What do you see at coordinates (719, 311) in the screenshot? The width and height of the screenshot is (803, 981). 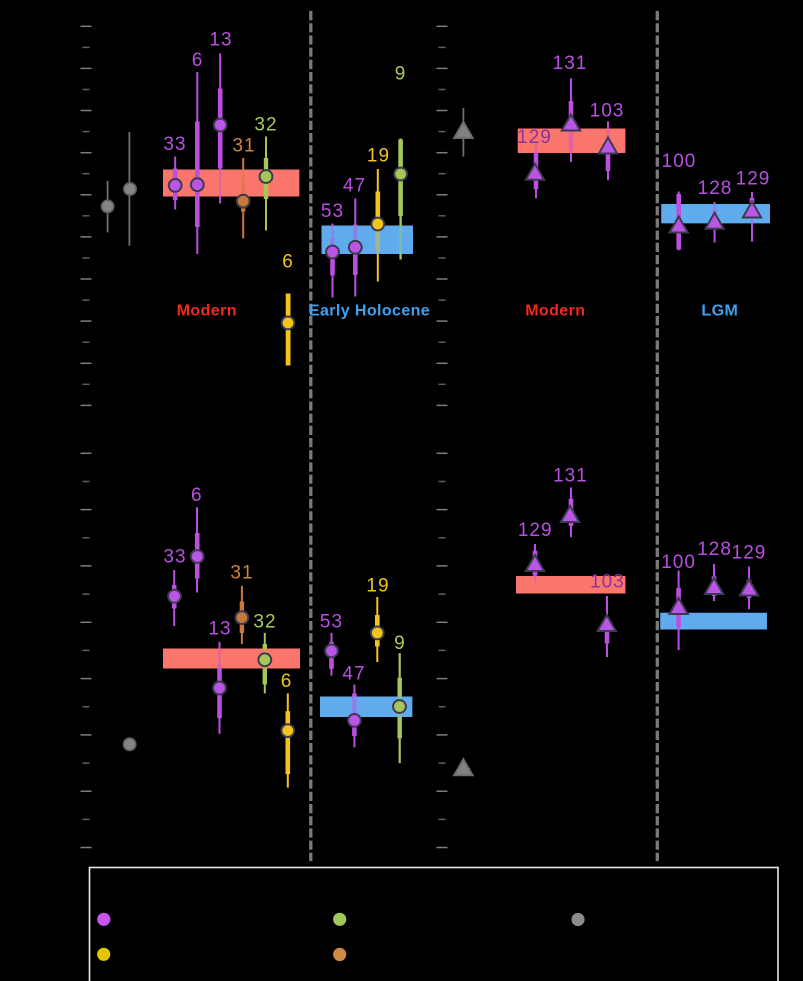 I see `svg-text: LGM` at bounding box center [719, 311].